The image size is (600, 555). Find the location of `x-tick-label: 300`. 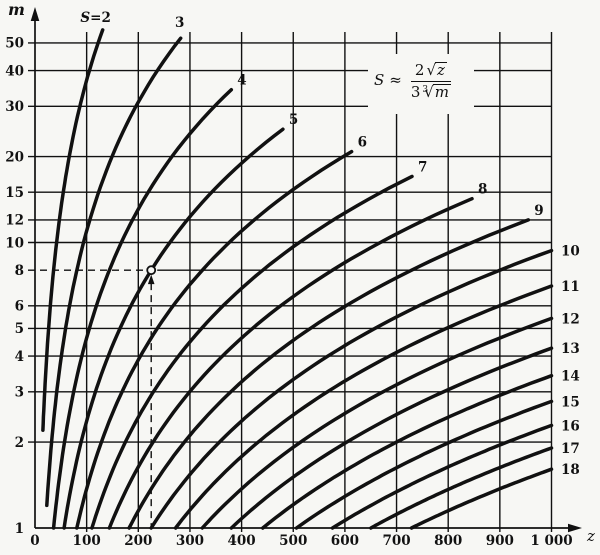

x-tick-label: 300 is located at coordinates (190, 541).